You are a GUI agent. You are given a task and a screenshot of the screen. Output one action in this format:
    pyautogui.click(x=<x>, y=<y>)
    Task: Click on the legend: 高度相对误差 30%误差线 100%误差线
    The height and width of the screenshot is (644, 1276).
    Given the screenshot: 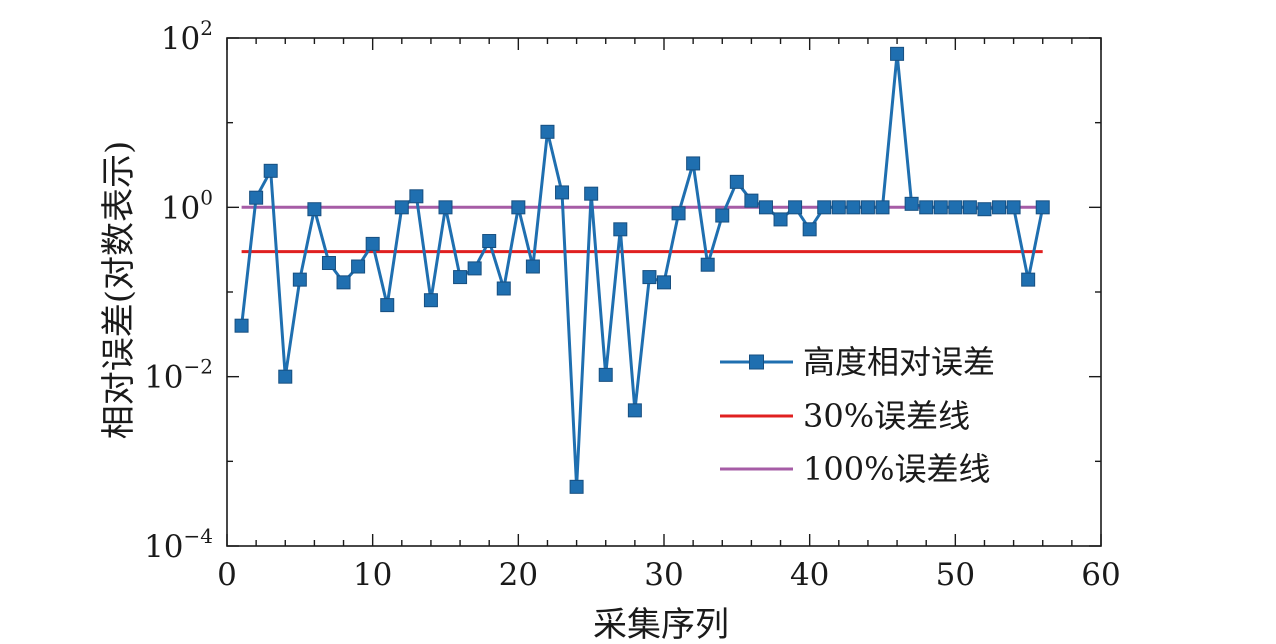 What is the action you would take?
    pyautogui.click(x=857, y=415)
    